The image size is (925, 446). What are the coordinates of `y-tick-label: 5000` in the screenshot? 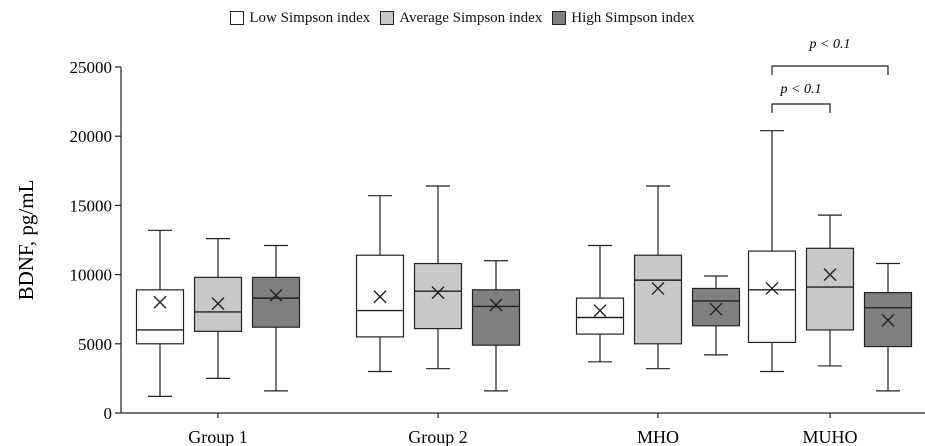 It's located at (95, 344).